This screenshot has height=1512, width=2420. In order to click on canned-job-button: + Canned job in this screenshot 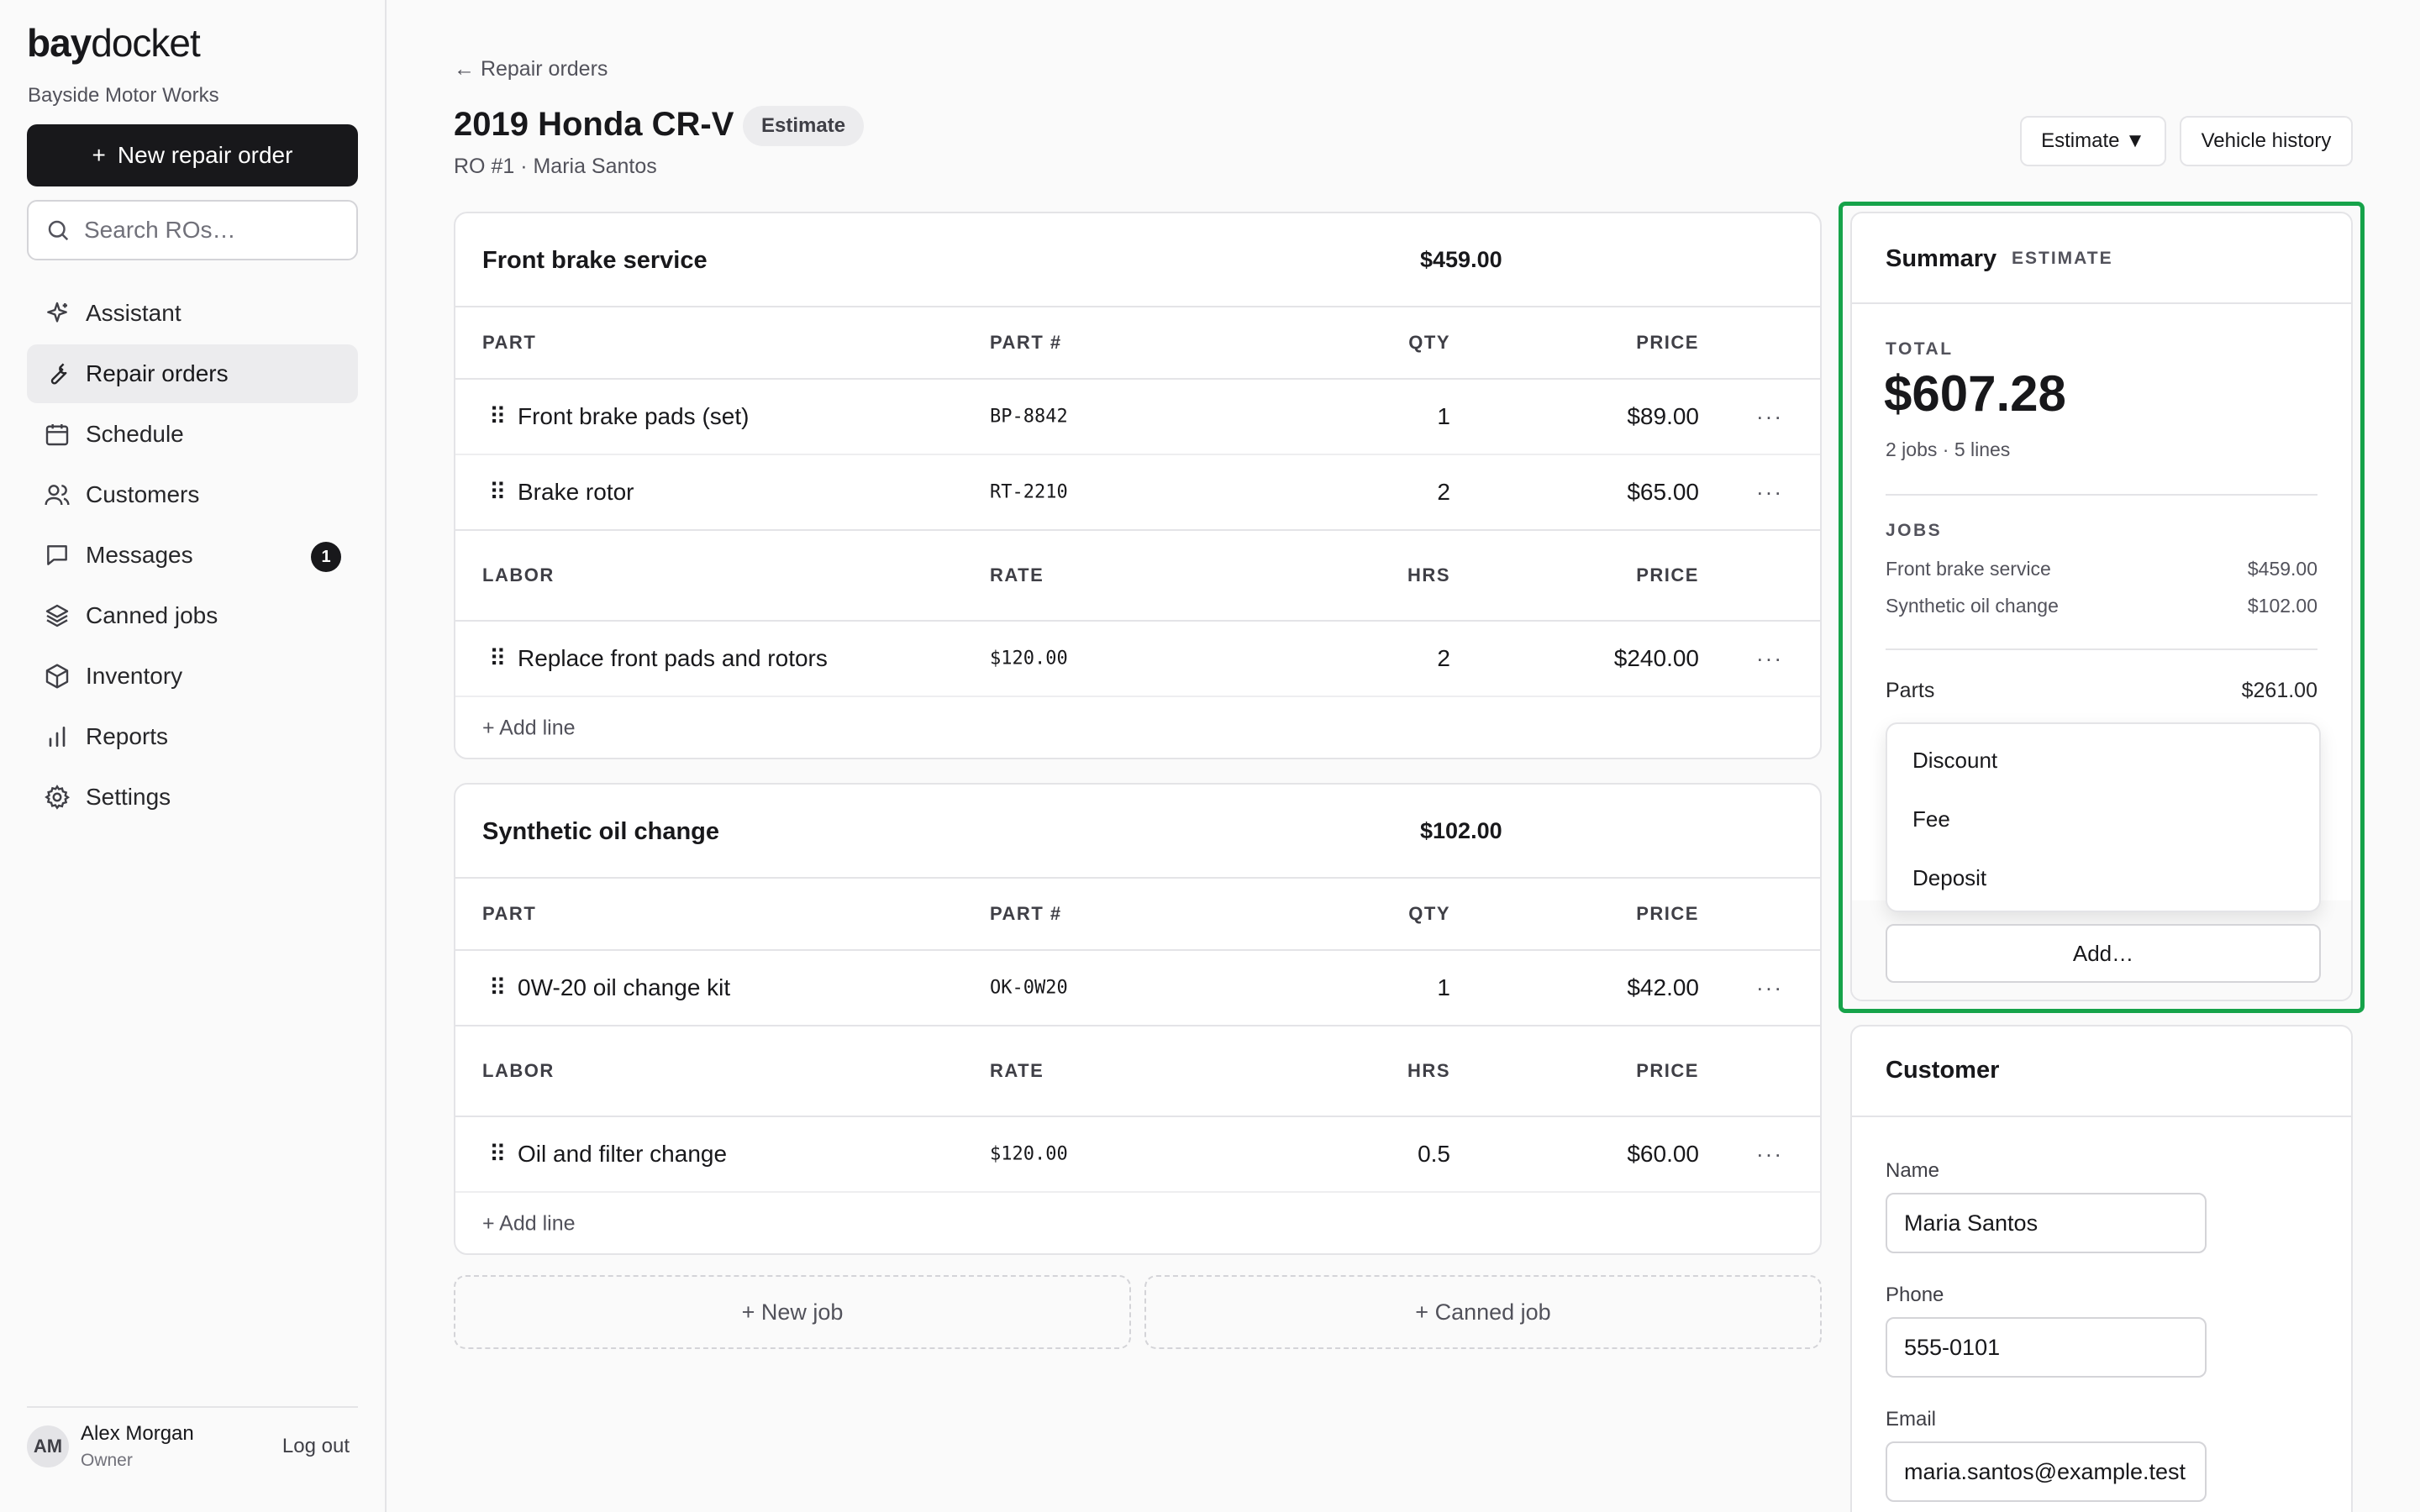, I will do `click(1483, 1312)`.